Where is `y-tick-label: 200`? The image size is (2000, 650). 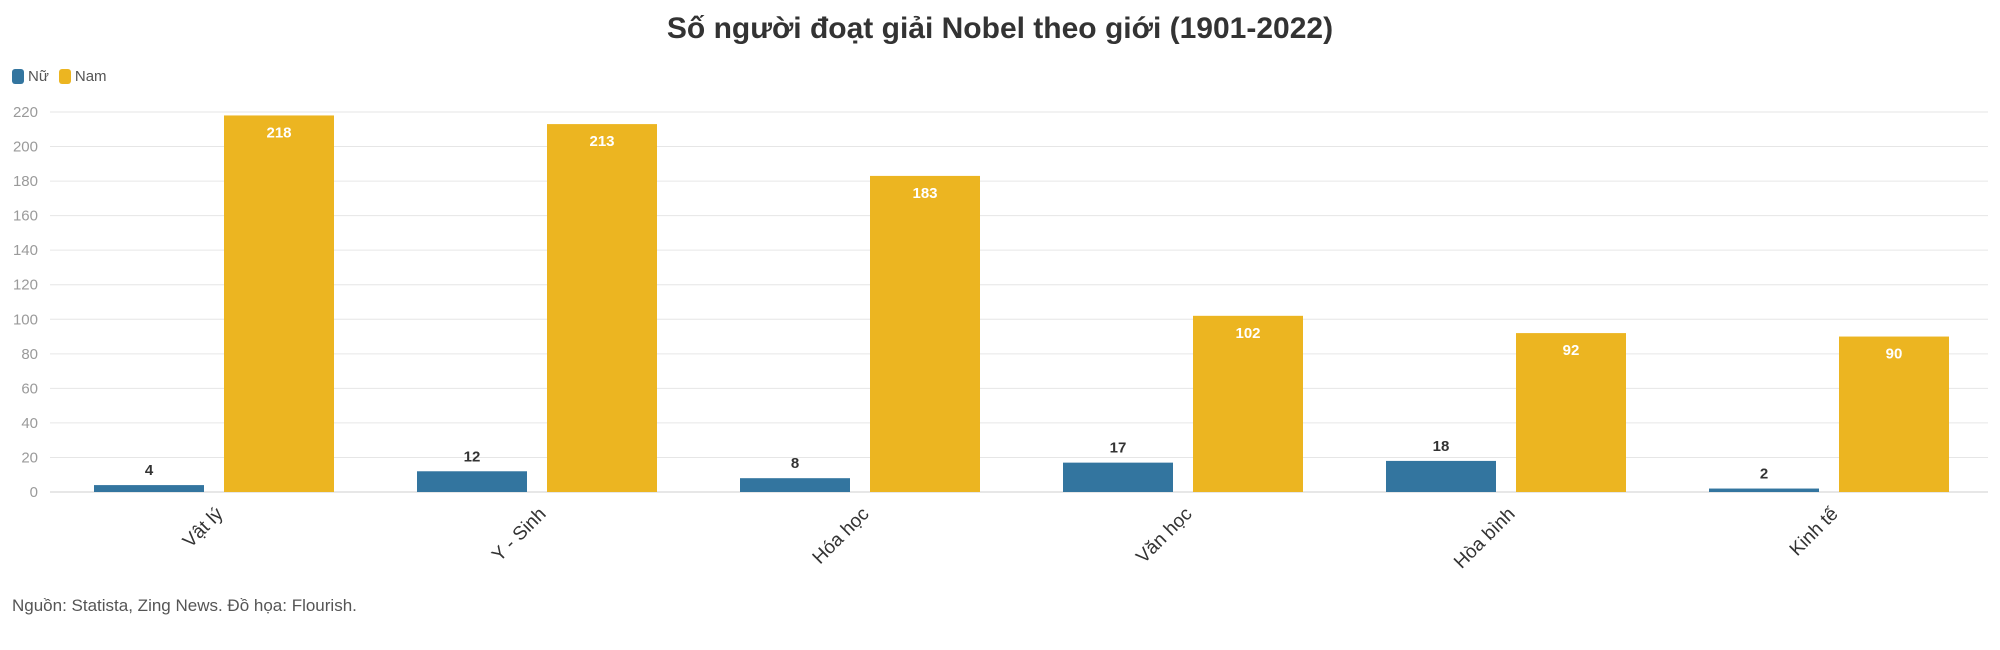 y-tick-label: 200 is located at coordinates (25, 147).